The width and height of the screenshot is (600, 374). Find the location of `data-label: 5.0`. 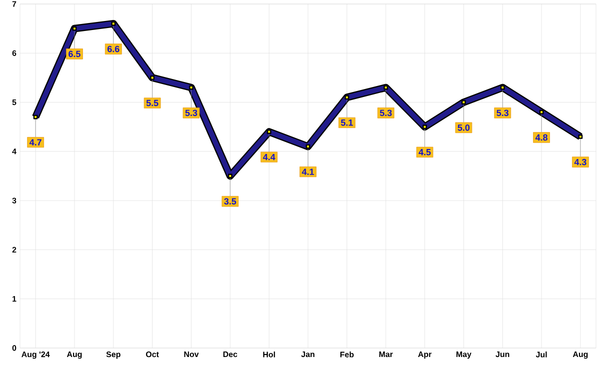

data-label: 5.0 is located at coordinates (464, 127).